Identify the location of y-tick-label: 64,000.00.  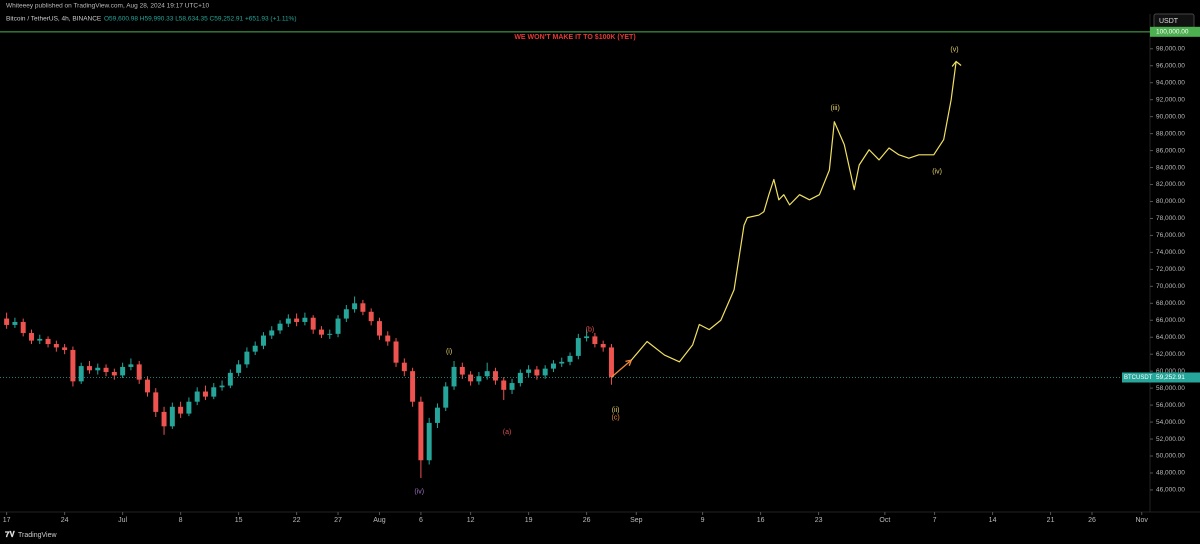
(1170, 337).